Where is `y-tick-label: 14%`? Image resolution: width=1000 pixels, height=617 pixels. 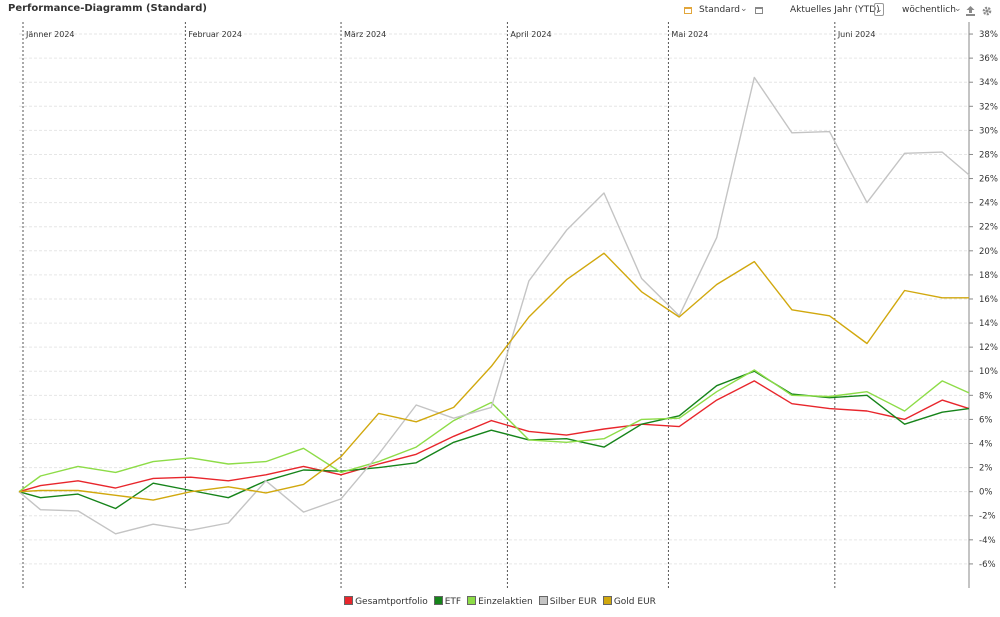 y-tick-label: 14% is located at coordinates (988, 324).